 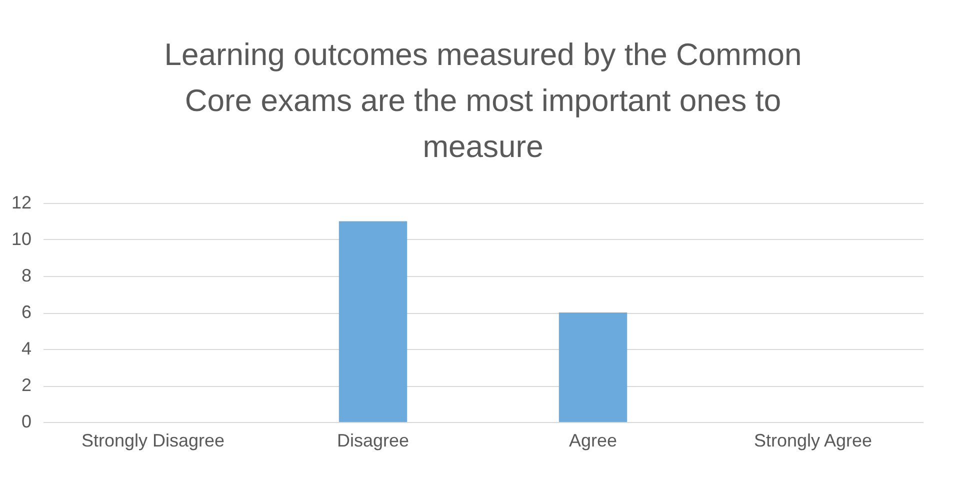 What do you see at coordinates (813, 440) in the screenshot?
I see `x-tick-label: Strongly Agree` at bounding box center [813, 440].